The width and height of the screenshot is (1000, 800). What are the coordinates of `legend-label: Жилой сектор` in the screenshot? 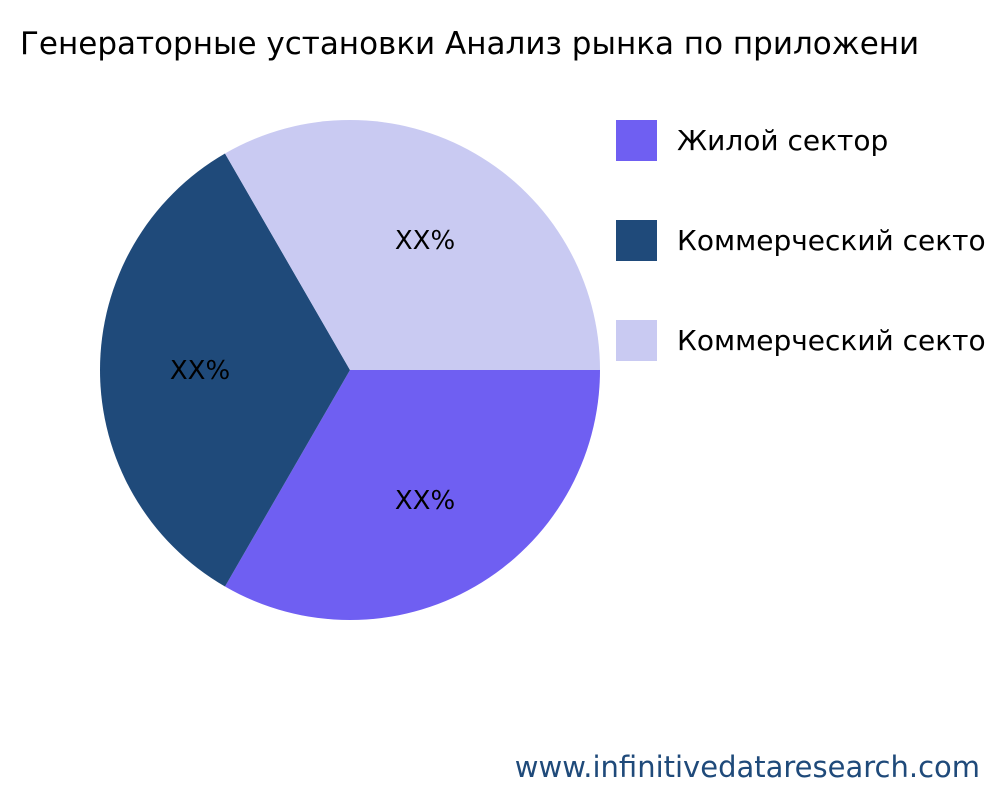 It's located at (783, 140).